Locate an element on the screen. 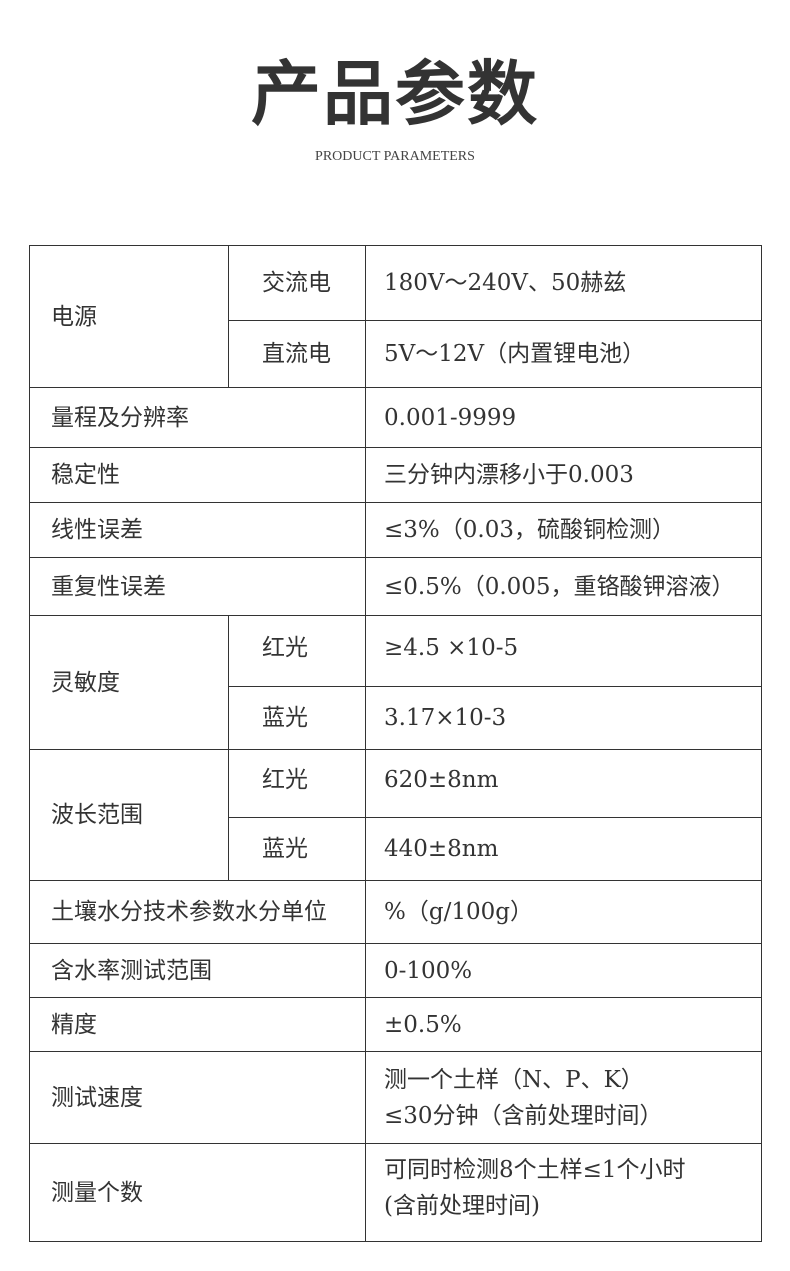 The image size is (790, 1271). param-value-line: 测一个土样（N、P、K） is located at coordinates (514, 1079).